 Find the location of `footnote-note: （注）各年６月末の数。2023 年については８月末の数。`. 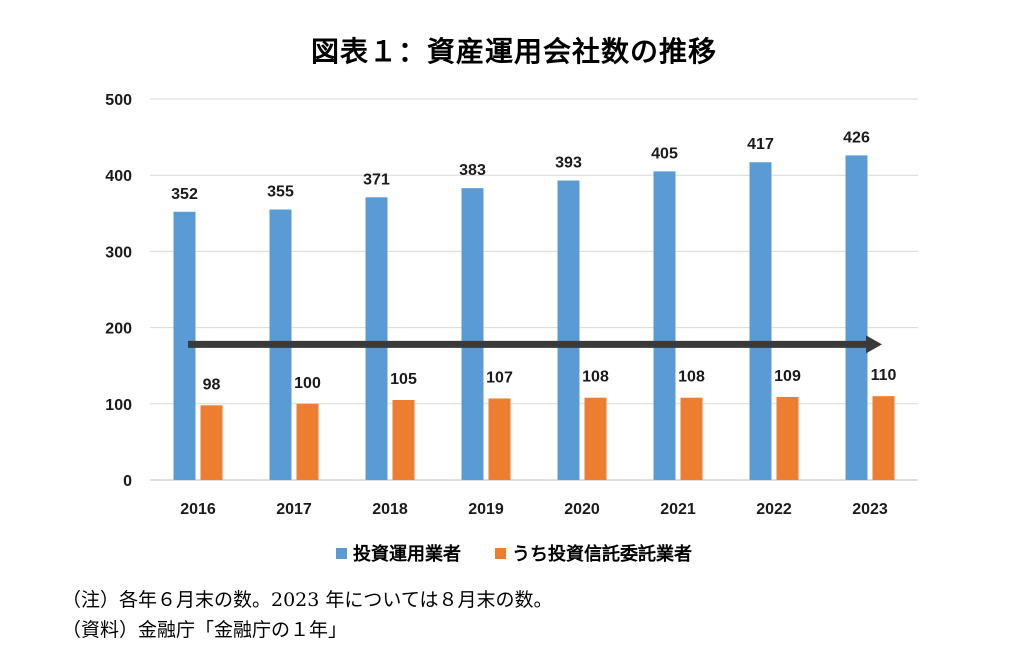

footnote-note: （注）各年６月末の数。2023 年については８月末の数。 is located at coordinates (307, 600).